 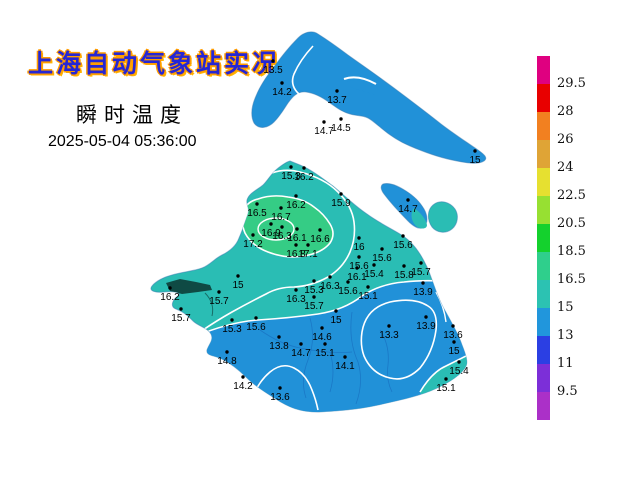 What do you see at coordinates (571, 195) in the screenshot?
I see `legend-label: 22.5` at bounding box center [571, 195].